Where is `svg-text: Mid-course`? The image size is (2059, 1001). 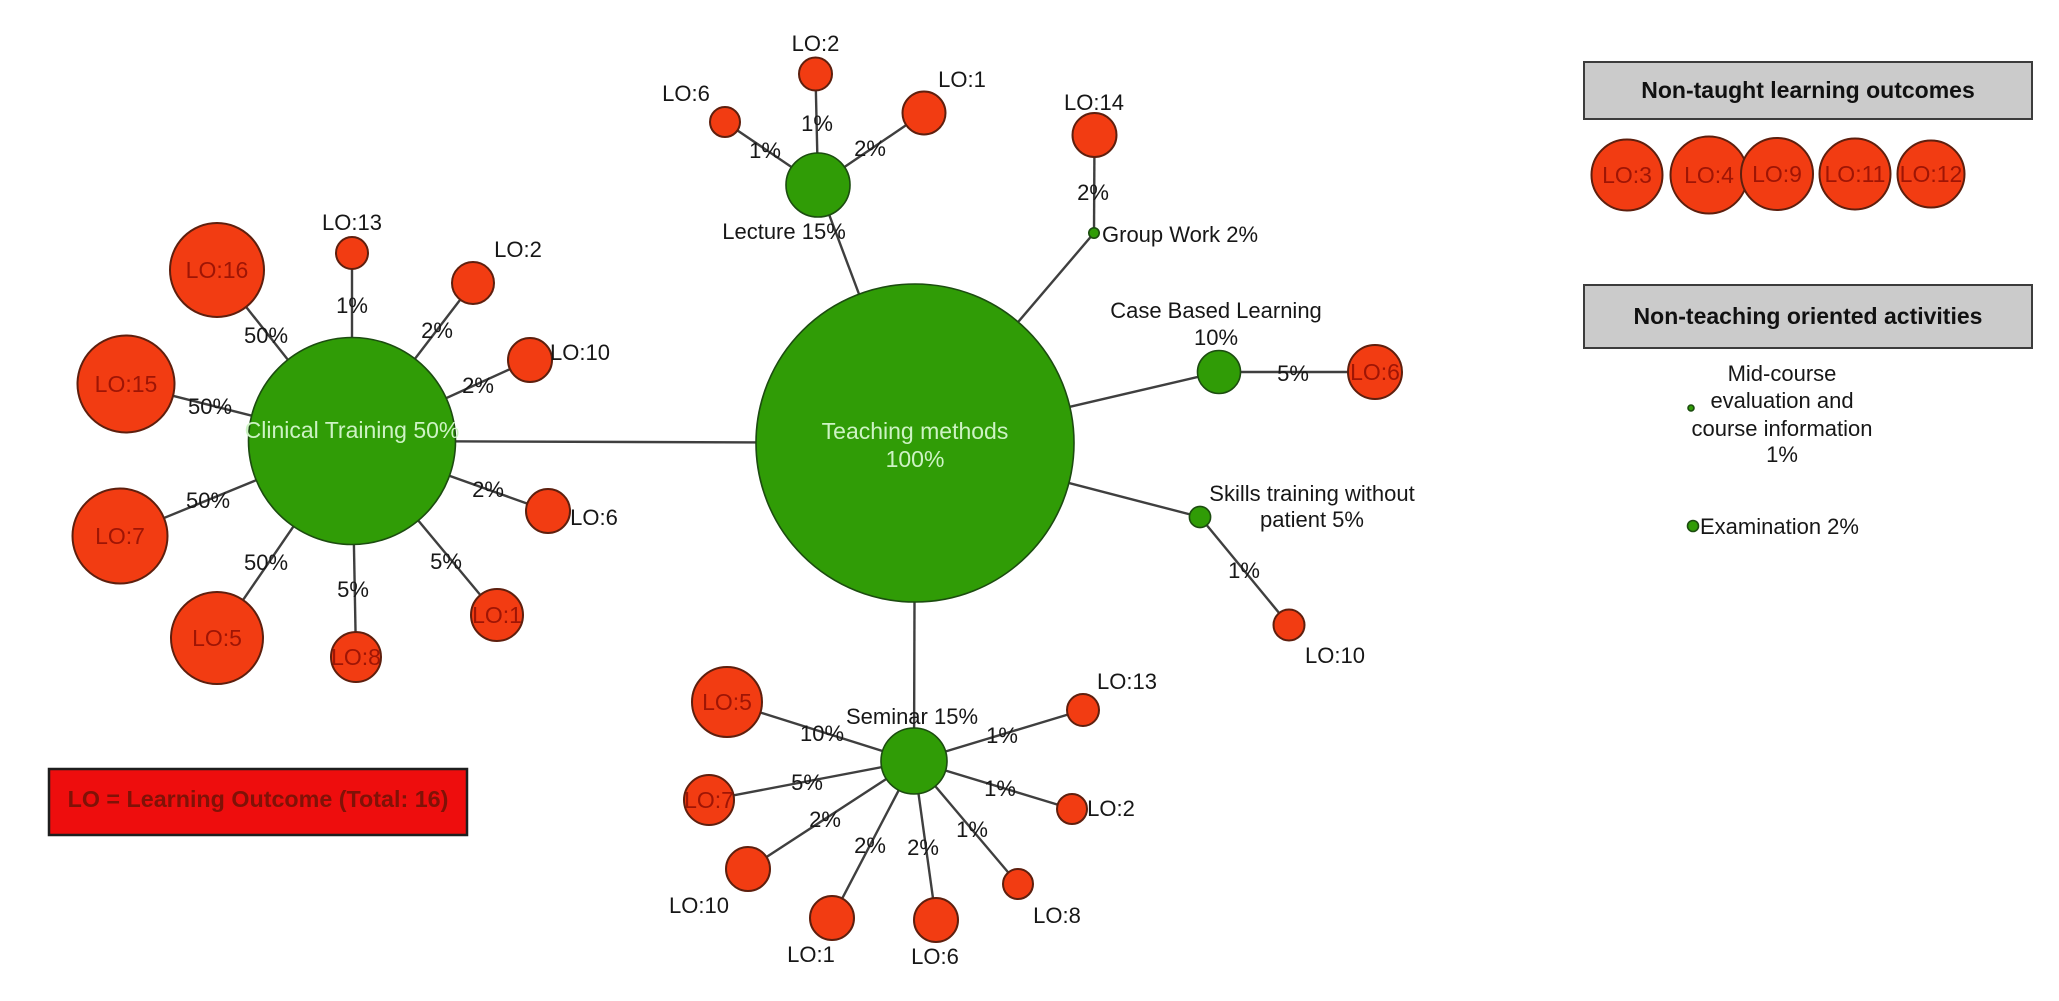 svg-text: Mid-course is located at coordinates (1782, 373).